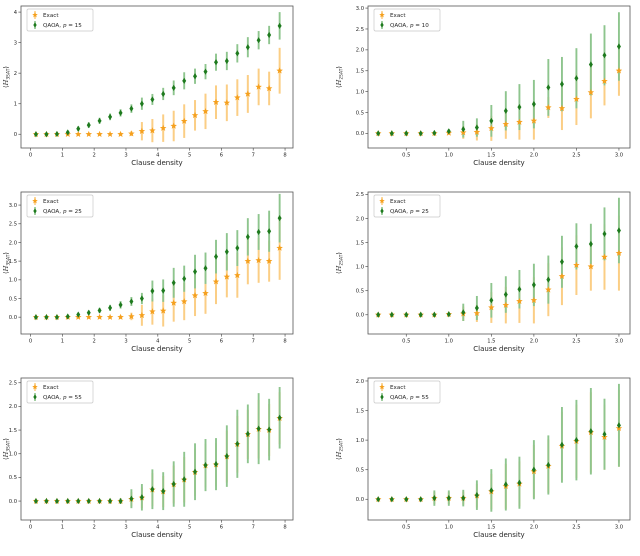 The image size is (640, 556). I want to click on x-tick-label: 0, so click(30, 528).